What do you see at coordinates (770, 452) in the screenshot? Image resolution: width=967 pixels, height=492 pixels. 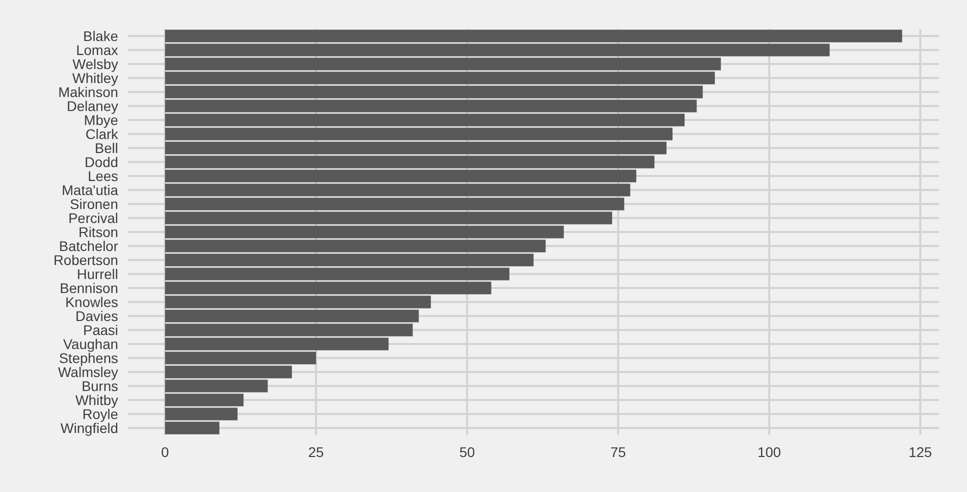 I see `x-tick-label: 100` at bounding box center [770, 452].